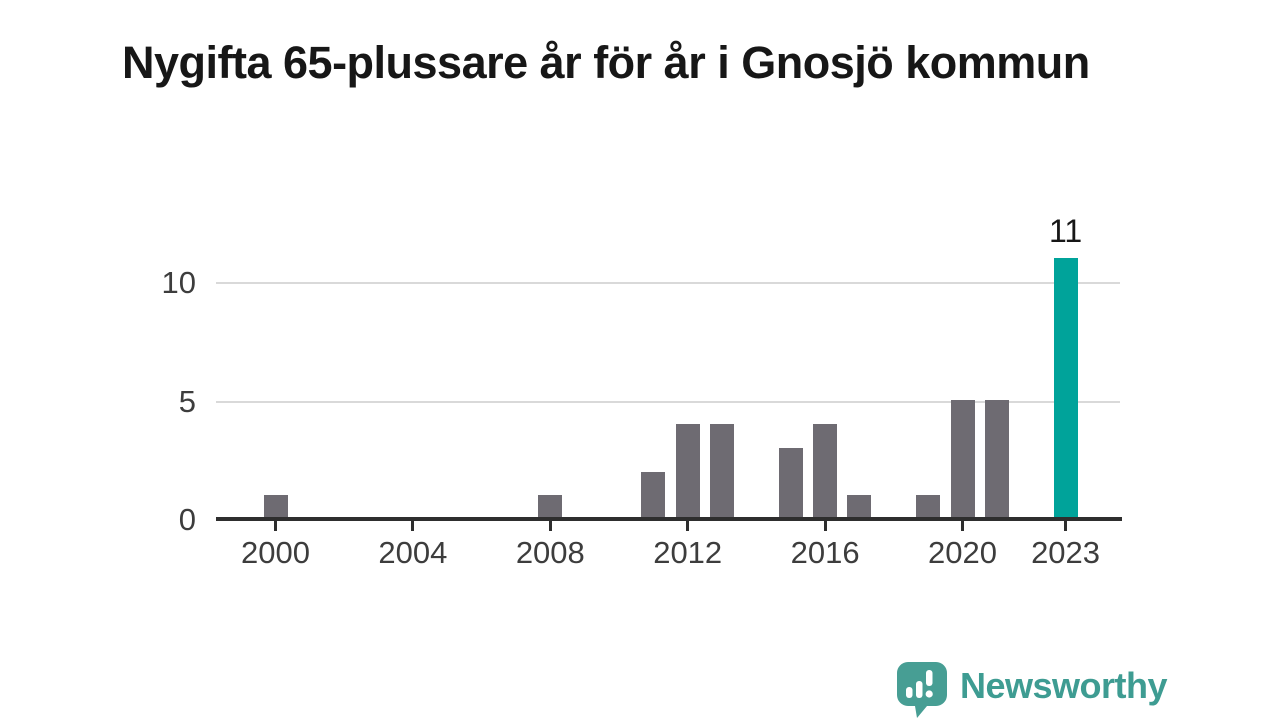 Image resolution: width=1280 pixels, height=720 pixels. What do you see at coordinates (275, 526) in the screenshot?
I see `x-tick-mark-2000` at bounding box center [275, 526].